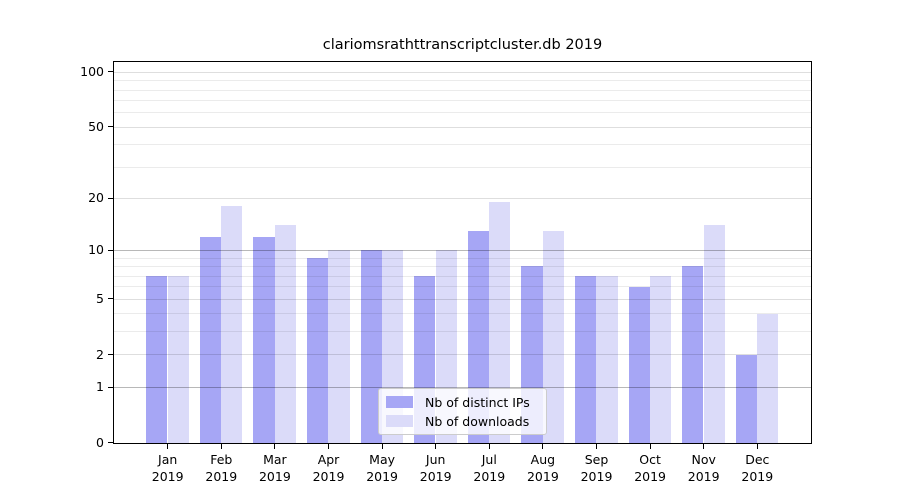 The width and height of the screenshot is (900, 500). Describe the element at coordinates (100, 298) in the screenshot. I see `y-tick-label-5: 5` at that location.